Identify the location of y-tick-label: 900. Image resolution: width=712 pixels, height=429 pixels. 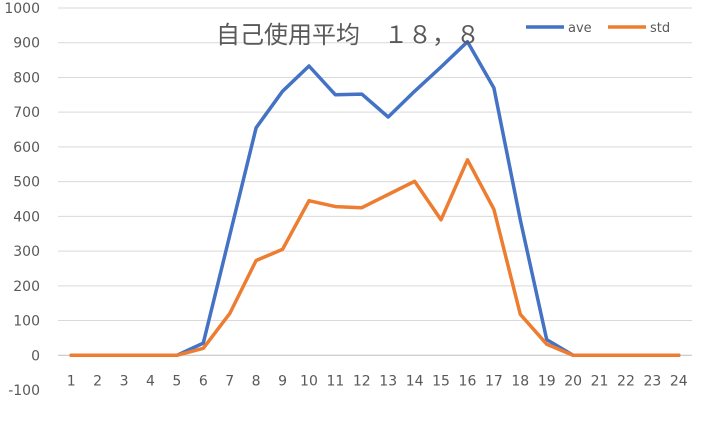
(26, 44).